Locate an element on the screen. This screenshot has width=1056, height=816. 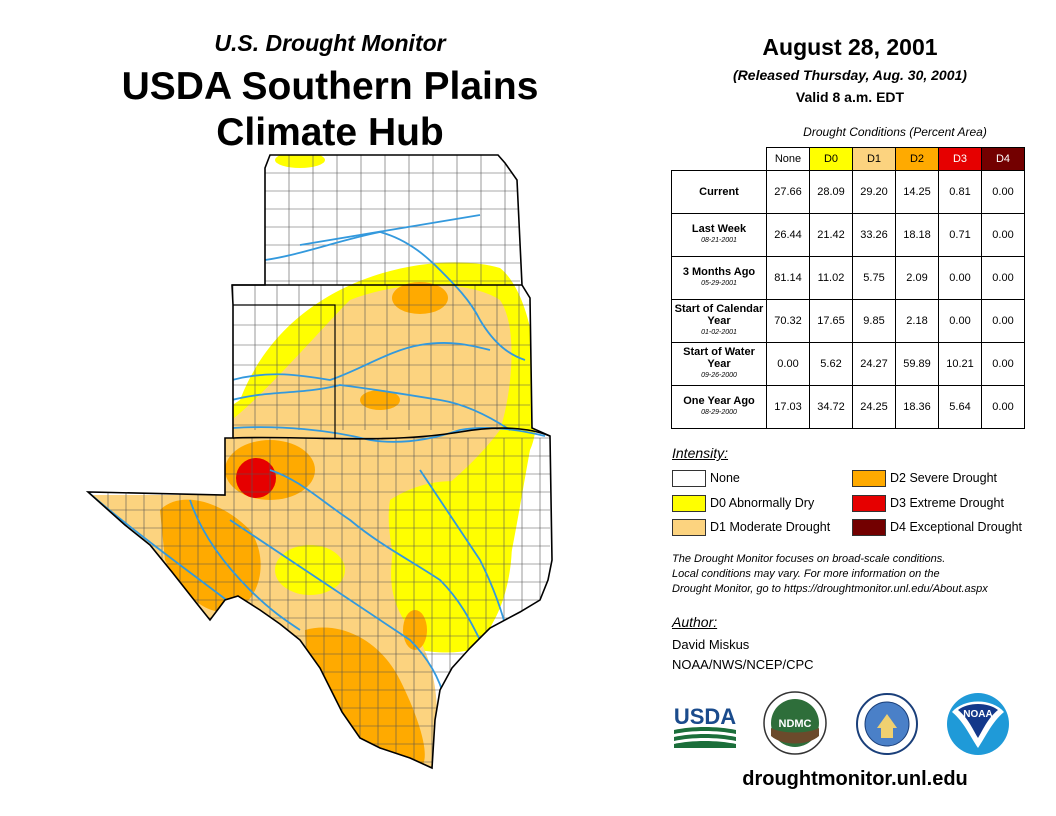
row-label: Last Week 08-21-2001 is located at coordinates (719, 235).